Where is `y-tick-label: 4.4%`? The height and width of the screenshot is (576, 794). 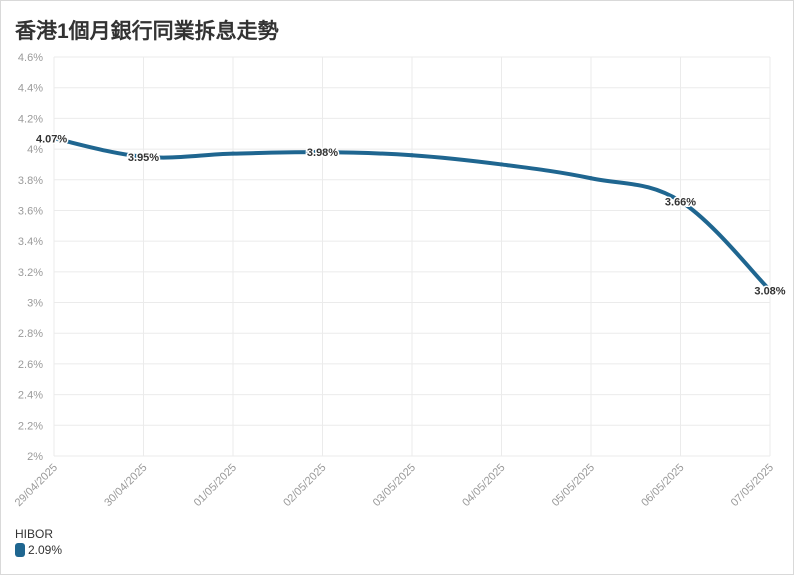
y-tick-label: 4.4% is located at coordinates (30, 89).